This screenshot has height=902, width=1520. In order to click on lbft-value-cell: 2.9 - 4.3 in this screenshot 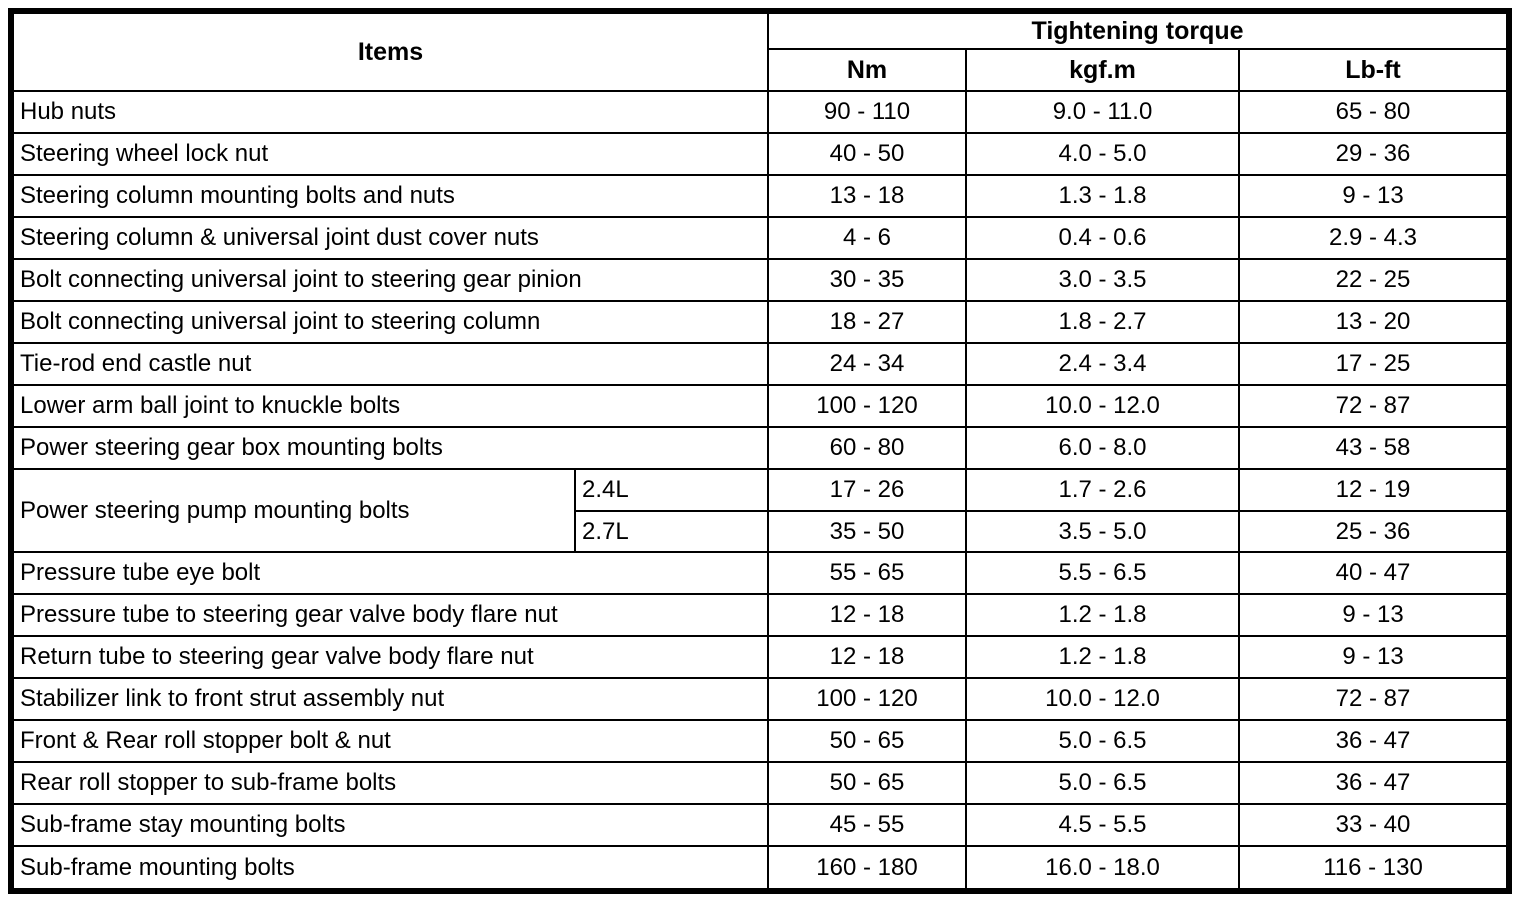, I will do `click(1374, 237)`.